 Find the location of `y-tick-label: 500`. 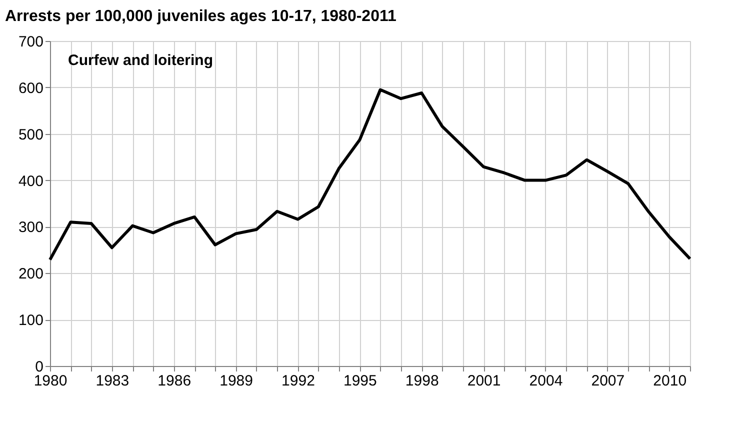

y-tick-label: 500 is located at coordinates (31, 135).